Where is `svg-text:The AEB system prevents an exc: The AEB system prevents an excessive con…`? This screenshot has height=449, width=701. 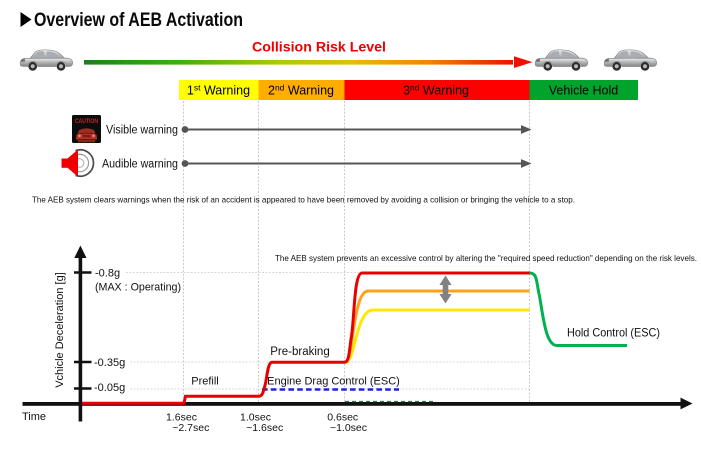
svg-text:The AEB system prevents an exc: The AEB system prevents an excessive con… is located at coordinates (486, 258).